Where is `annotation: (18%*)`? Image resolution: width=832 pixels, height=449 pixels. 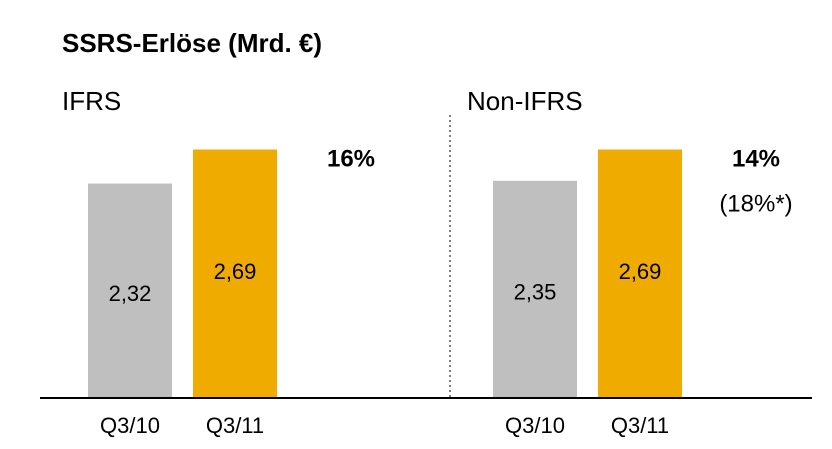
annotation: (18%*) is located at coordinates (755, 203).